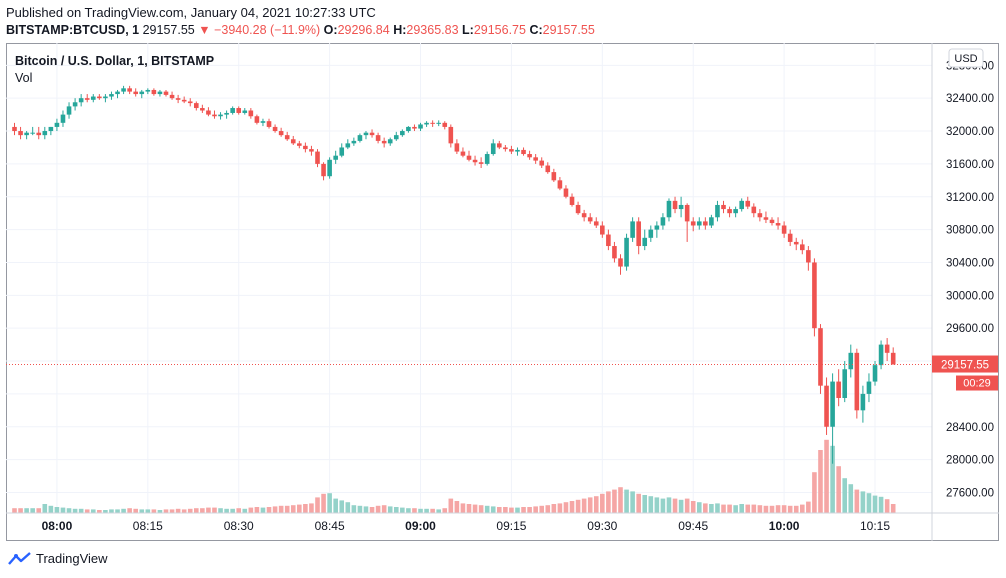  What do you see at coordinates (499, 30) in the screenshot?
I see `low-value: 29156.75` at bounding box center [499, 30].